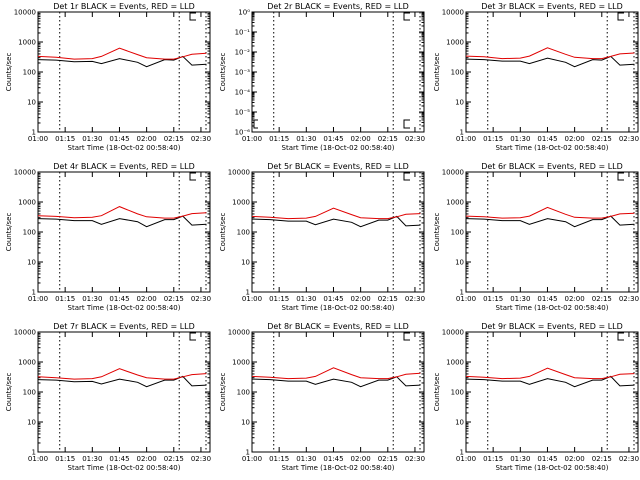 This screenshot has height=480, width=640. Describe the element at coordinates (243, 53) in the screenshot. I see `y-tick-label: 10⁻²` at that location.